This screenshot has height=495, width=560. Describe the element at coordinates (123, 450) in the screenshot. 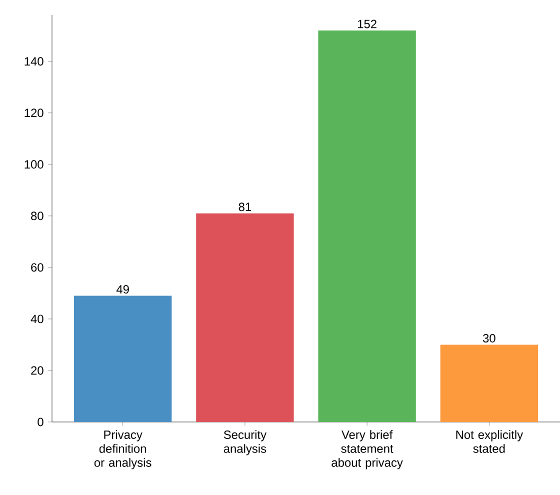

I see `x-tick-label: Privacy definition or analysis` at that location.